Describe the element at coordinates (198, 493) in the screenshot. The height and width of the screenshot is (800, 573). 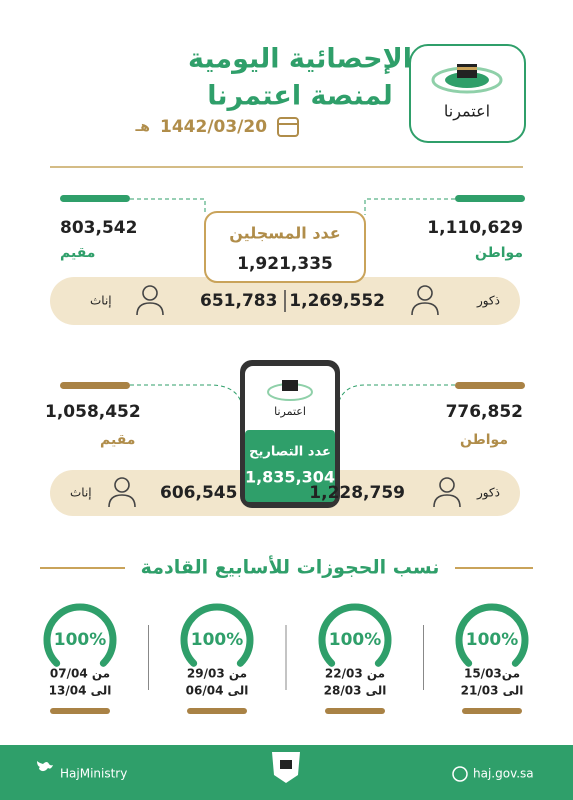
I see `females-count: 606,545` at that location.